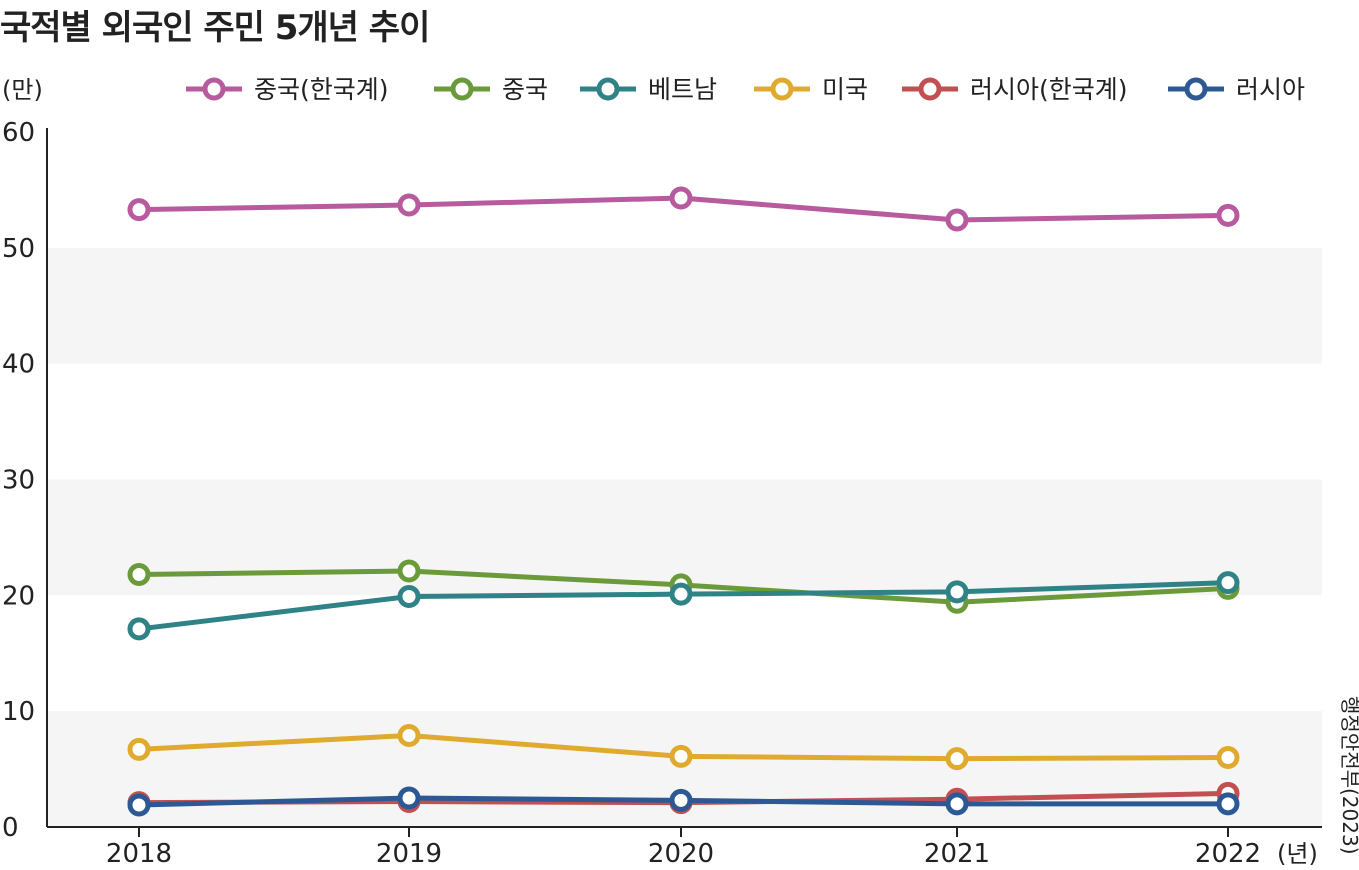 The width and height of the screenshot is (1359, 870). What do you see at coordinates (957, 854) in the screenshot?
I see `x-tick-label: 2021` at bounding box center [957, 854].